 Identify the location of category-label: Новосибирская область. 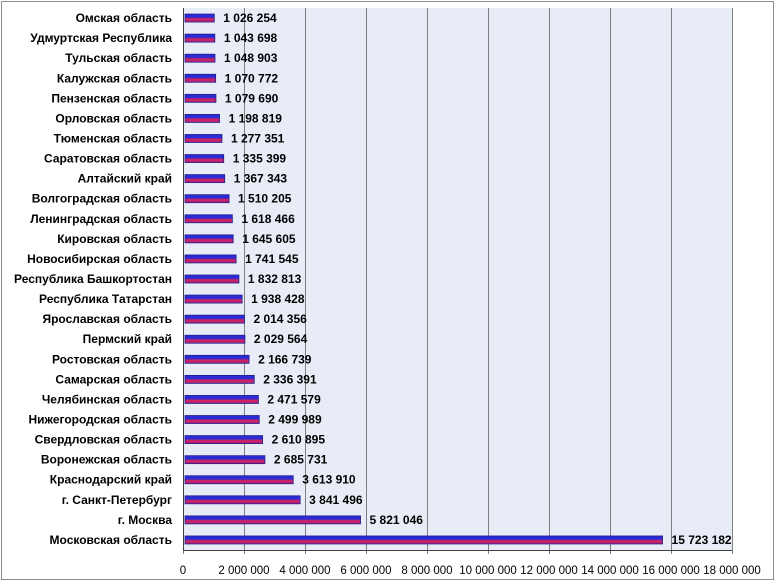
(99, 259).